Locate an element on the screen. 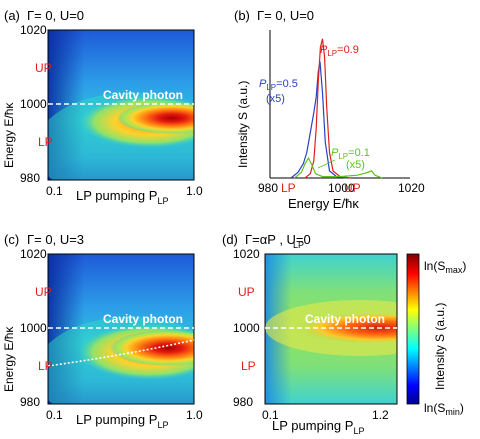  panel-d-label: (d) is located at coordinates (230, 239).